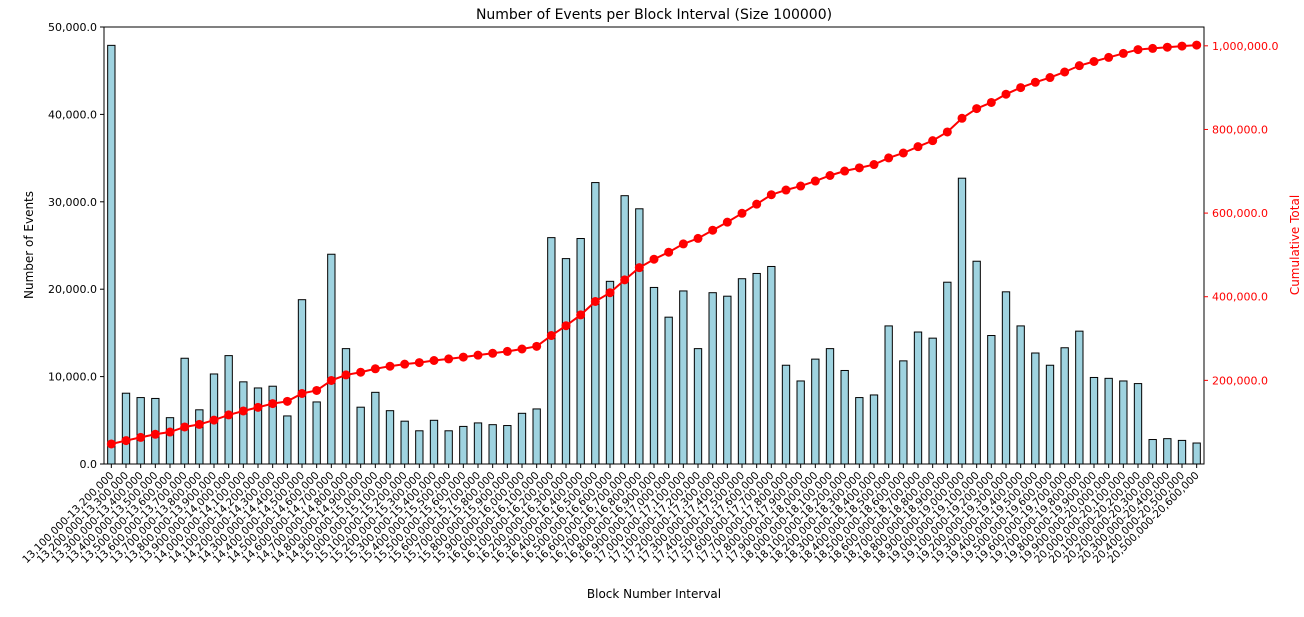 This screenshot has width=1304, height=617. I want to click on y-tick-label: 30,000.0, so click(72, 202).